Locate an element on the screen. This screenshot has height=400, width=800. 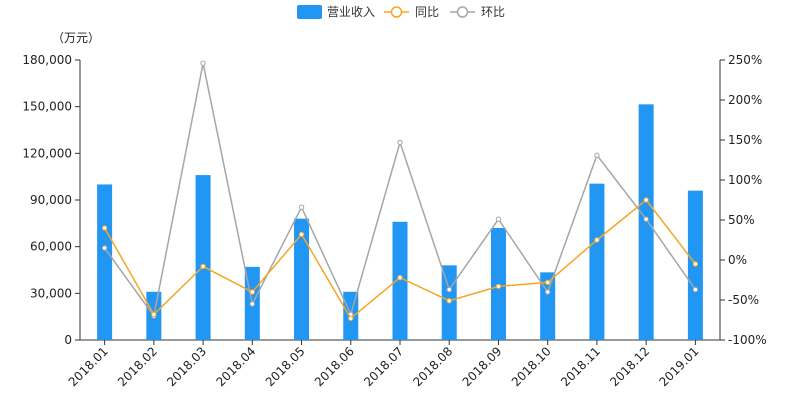
x-axis-tick-label: 2018.09 is located at coordinates (482, 366).